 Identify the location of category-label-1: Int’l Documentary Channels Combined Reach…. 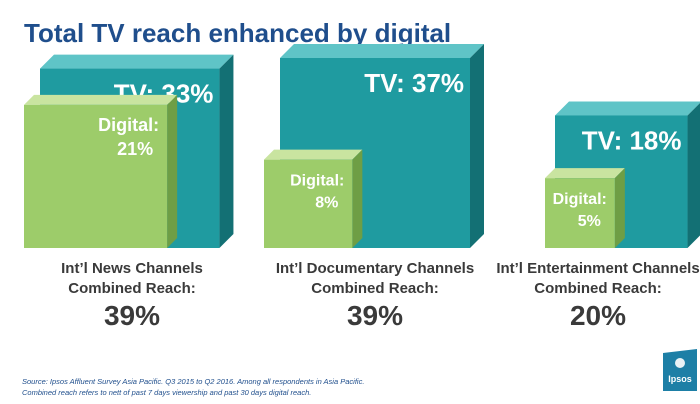
(375, 279).